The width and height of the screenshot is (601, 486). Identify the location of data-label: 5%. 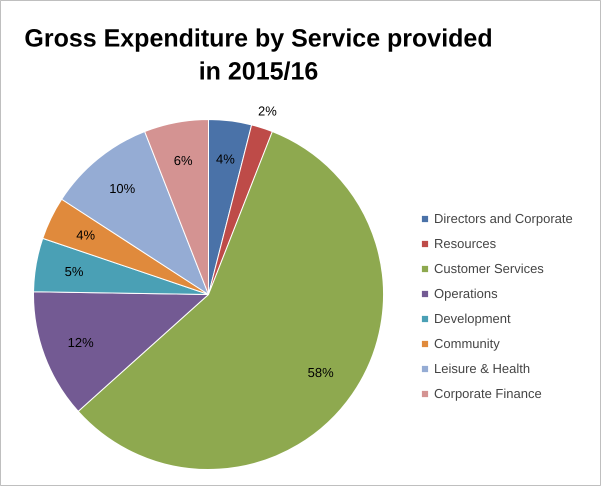
(74, 271).